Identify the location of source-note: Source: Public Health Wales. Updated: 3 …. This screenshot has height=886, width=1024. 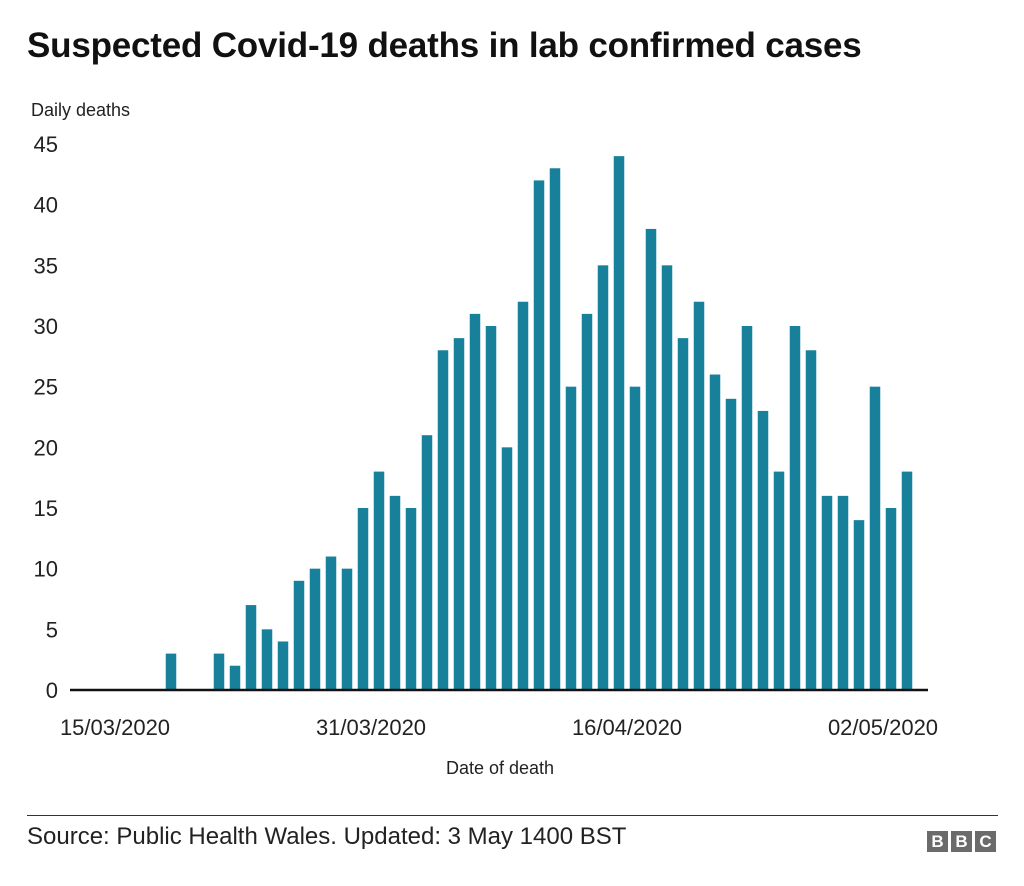
(327, 836).